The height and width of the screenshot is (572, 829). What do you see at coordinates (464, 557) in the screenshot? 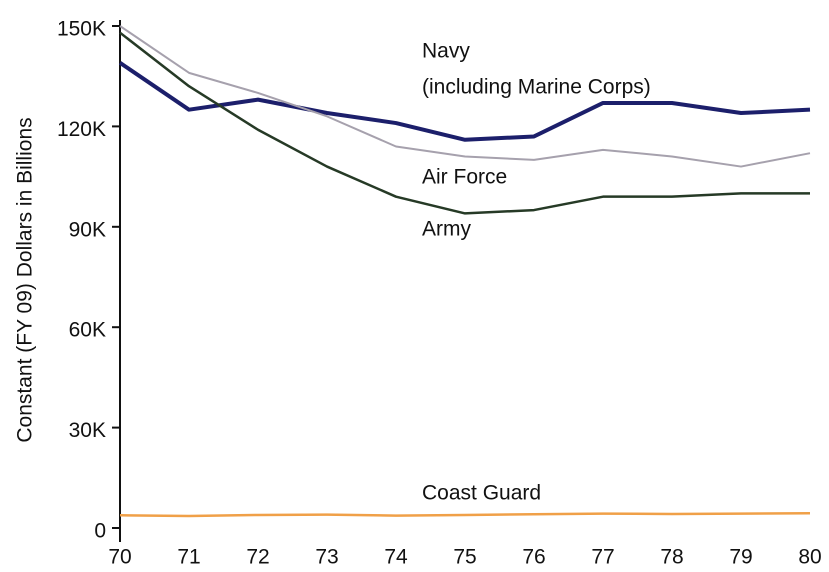
I see `x-tick-label: 75` at bounding box center [464, 557].